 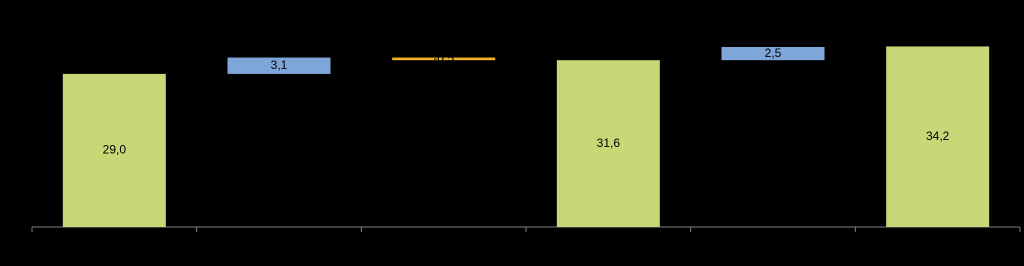 I want to click on value-label: 34,2, so click(x=938, y=136).